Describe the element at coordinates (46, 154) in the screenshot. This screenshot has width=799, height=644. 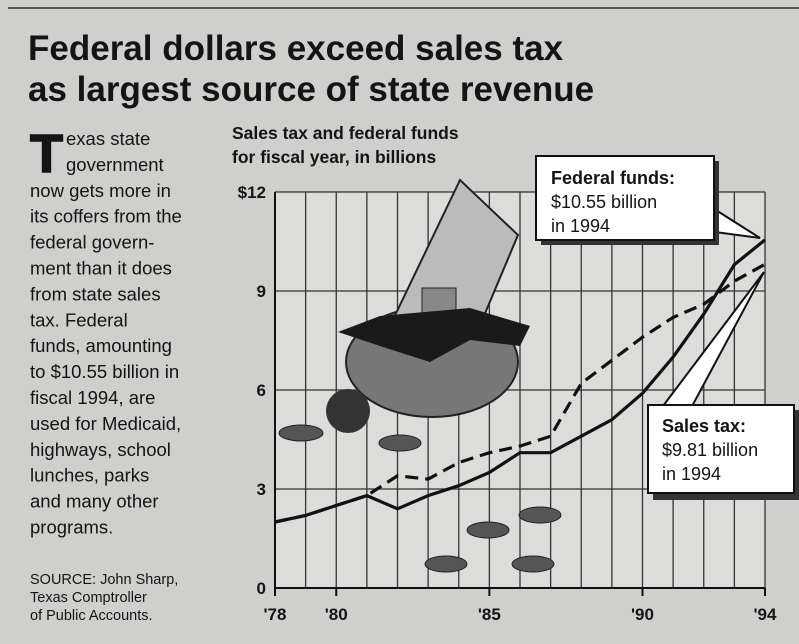
I see `drop-cap: T` at that location.